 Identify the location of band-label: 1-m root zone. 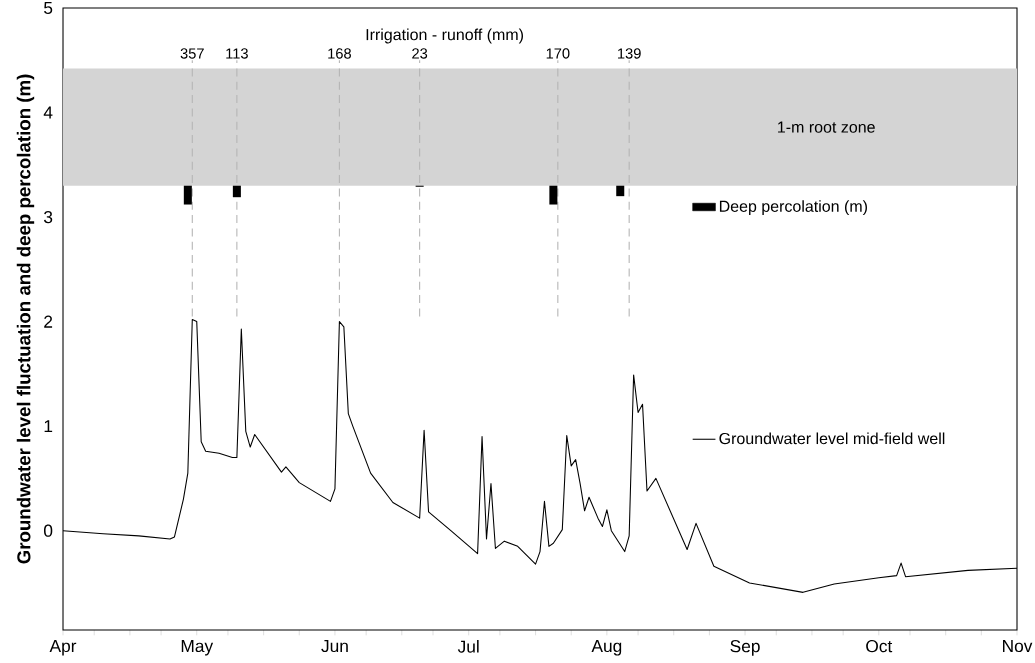
(826, 127).